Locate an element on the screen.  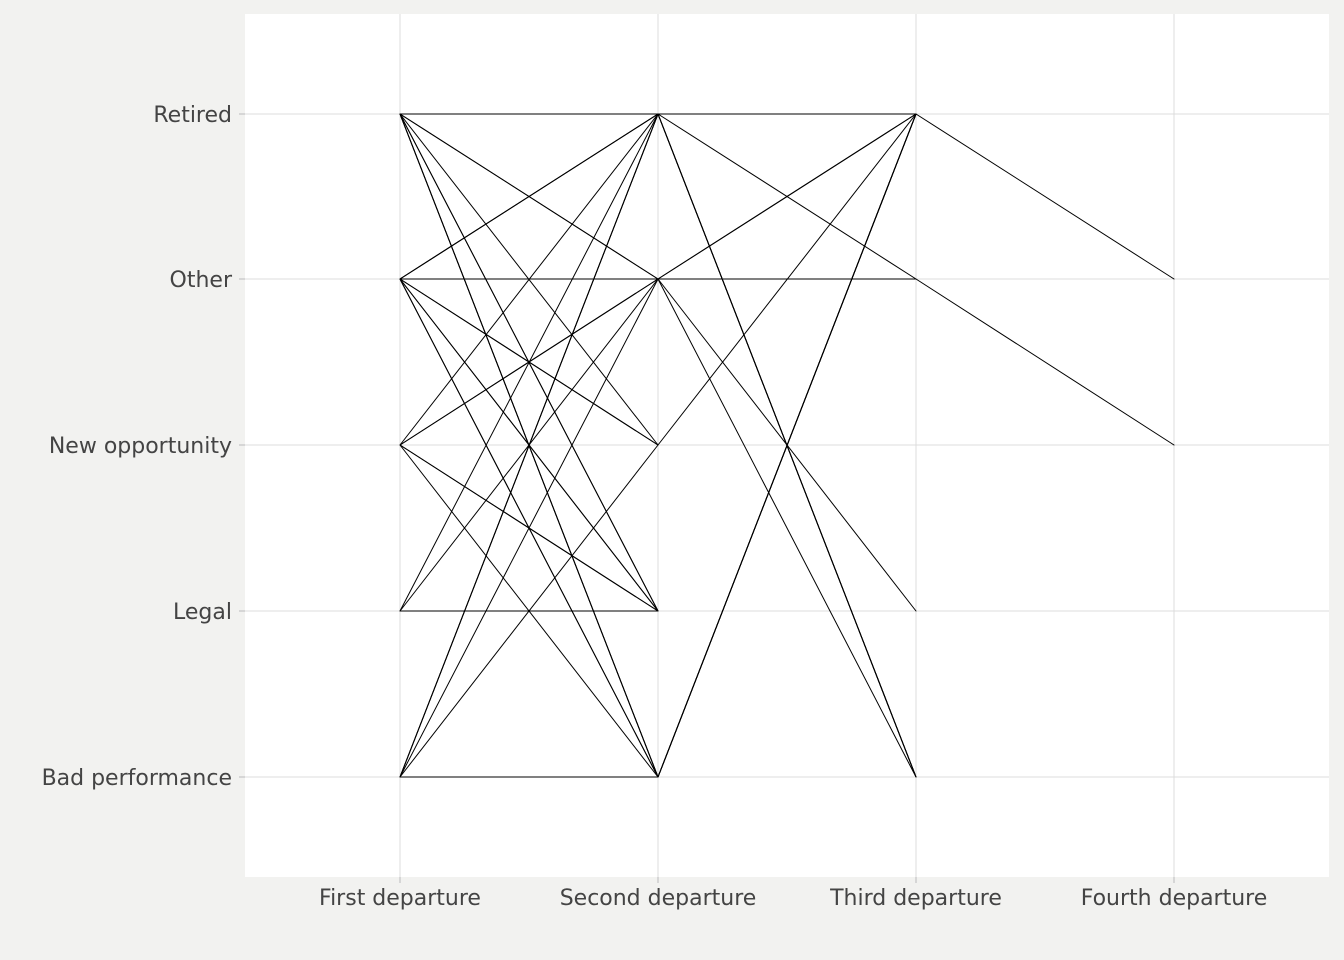
y-tick-label: New opportunity is located at coordinates (140, 446).